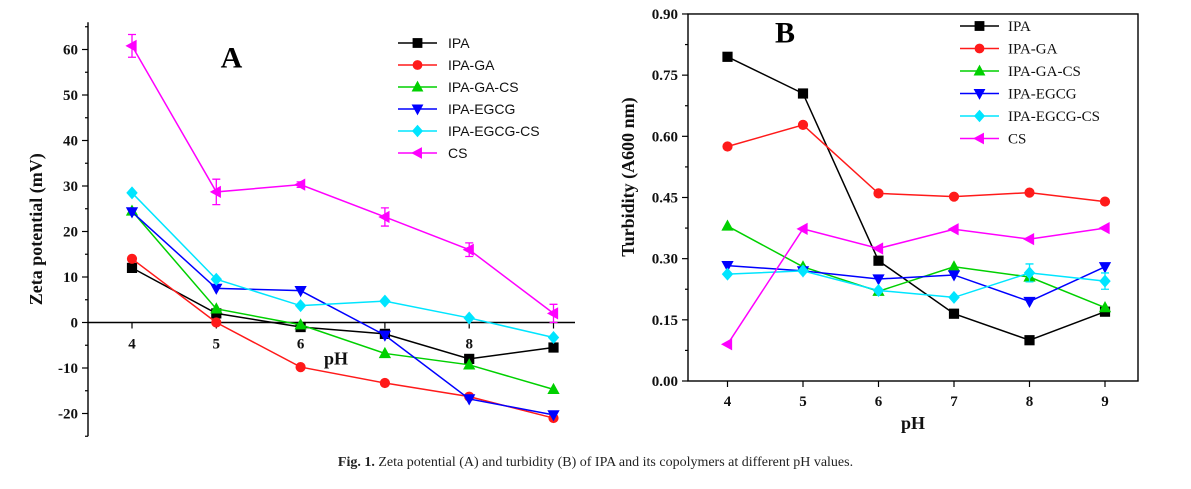 The image size is (1191, 489). What do you see at coordinates (785, 33) in the screenshot?
I see `panel-letter: B` at bounding box center [785, 33].